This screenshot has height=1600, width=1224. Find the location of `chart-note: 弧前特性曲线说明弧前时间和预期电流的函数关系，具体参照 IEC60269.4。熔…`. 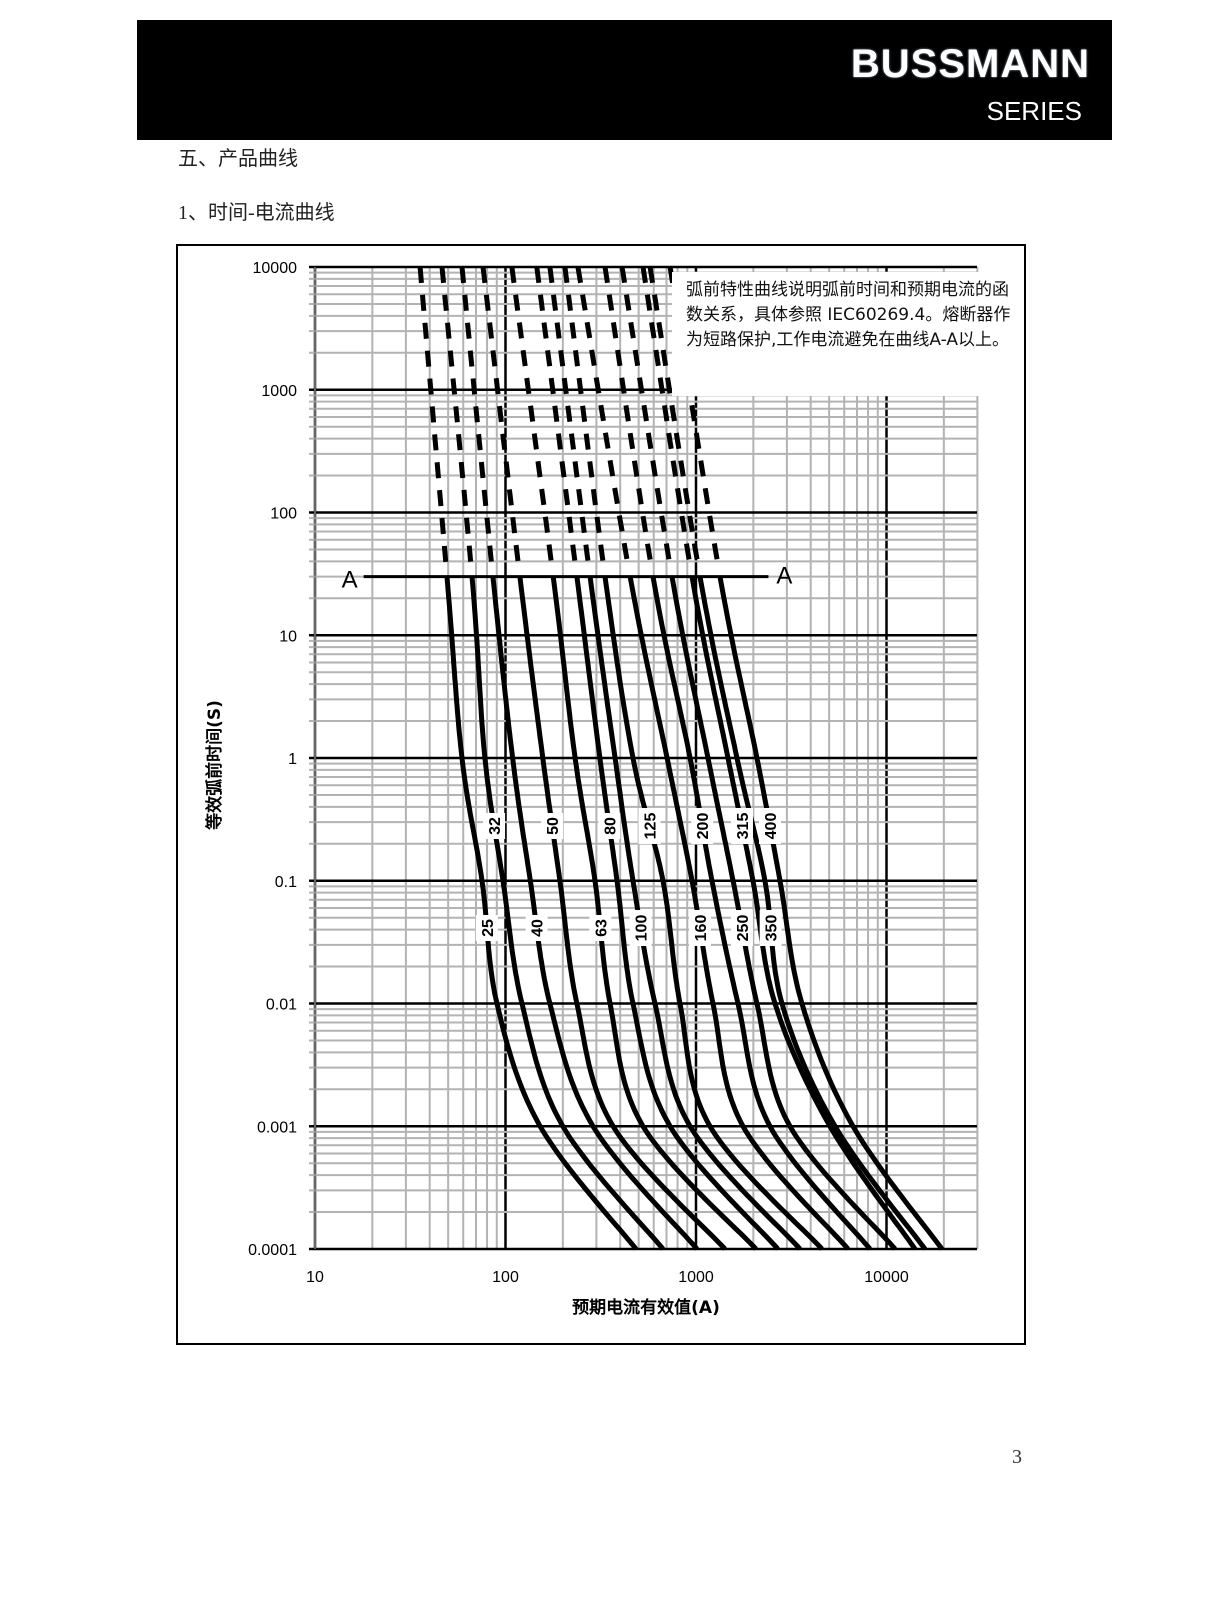

chart-note: 弧前特性曲线说明弧前时间和预期电流的函数关系，具体参照 IEC60269.4。熔… is located at coordinates (848, 334).